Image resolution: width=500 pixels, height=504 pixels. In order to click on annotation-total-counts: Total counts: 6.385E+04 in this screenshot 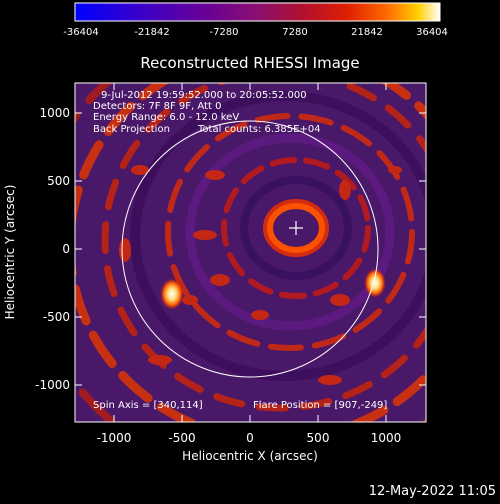, I will do `click(259, 129)`.